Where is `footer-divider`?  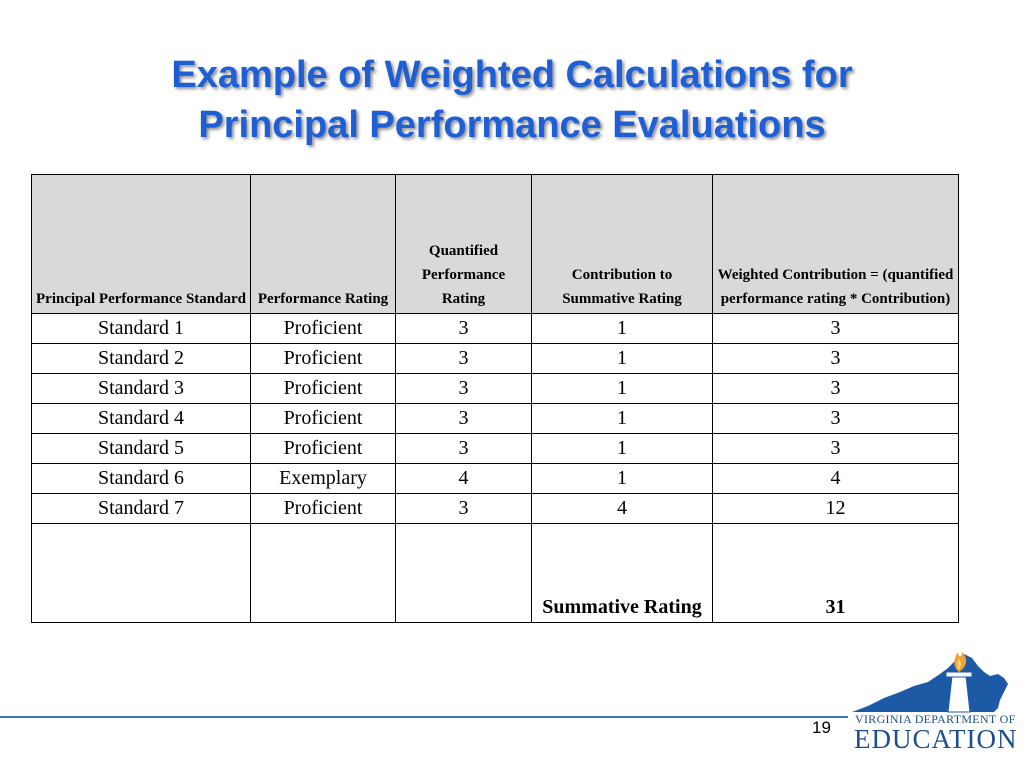 footer-divider is located at coordinates (424, 717).